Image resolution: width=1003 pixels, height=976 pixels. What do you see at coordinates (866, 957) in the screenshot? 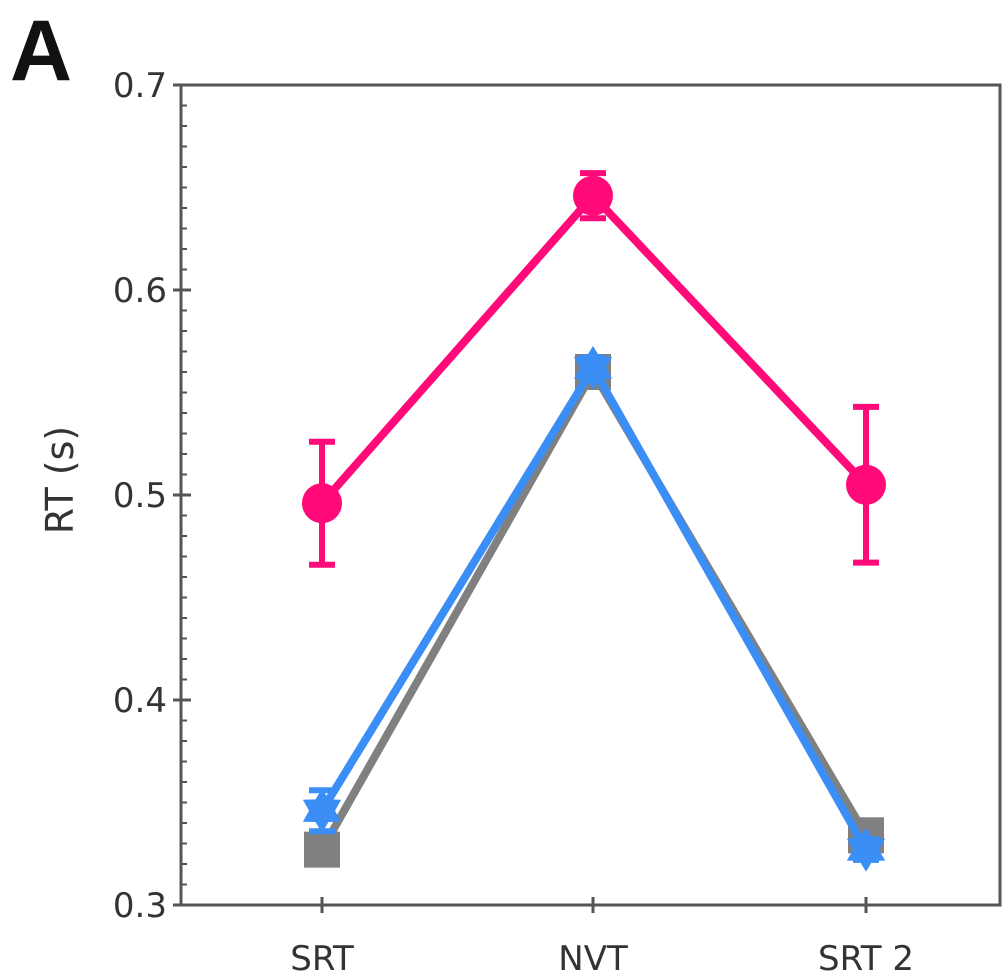
I see `x-tick-label: SRT 2` at bounding box center [866, 957].